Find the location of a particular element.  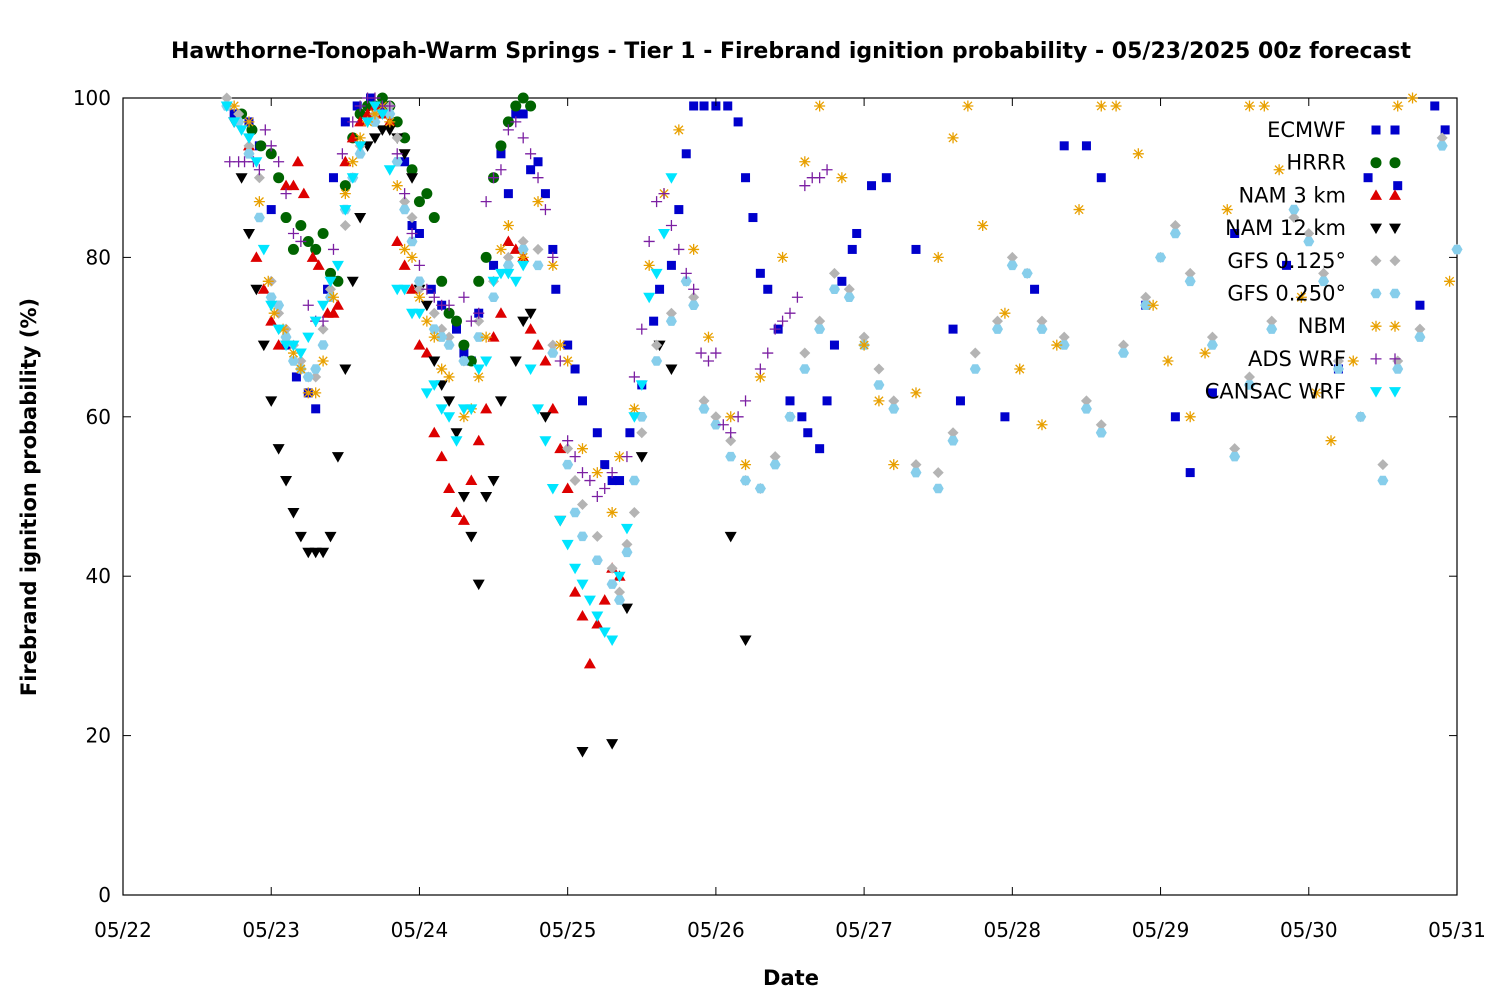

legend-label: ECMWF is located at coordinates (1306, 130).